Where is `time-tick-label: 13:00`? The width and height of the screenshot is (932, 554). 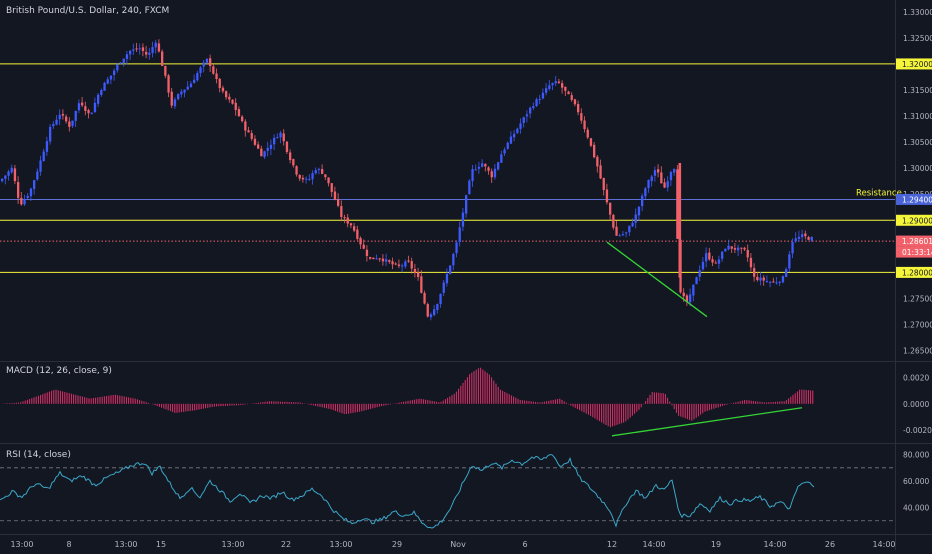 time-tick-label: 13:00 is located at coordinates (125, 544).